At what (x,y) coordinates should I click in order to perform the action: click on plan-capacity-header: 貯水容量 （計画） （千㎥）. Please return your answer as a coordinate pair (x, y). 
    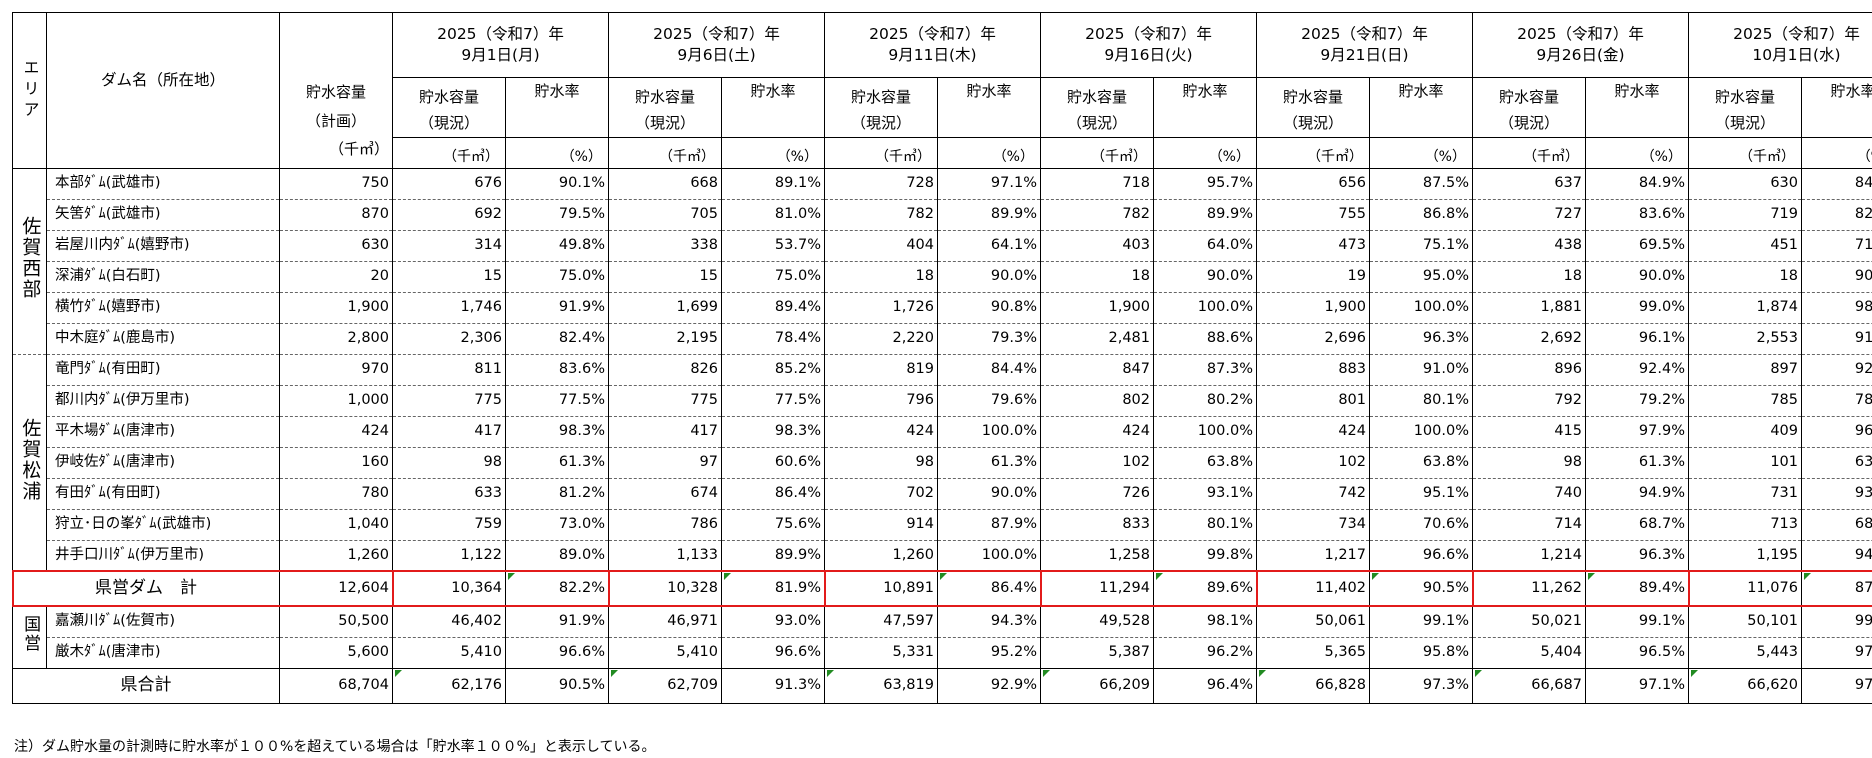
    Looking at the image, I should click on (336, 90).